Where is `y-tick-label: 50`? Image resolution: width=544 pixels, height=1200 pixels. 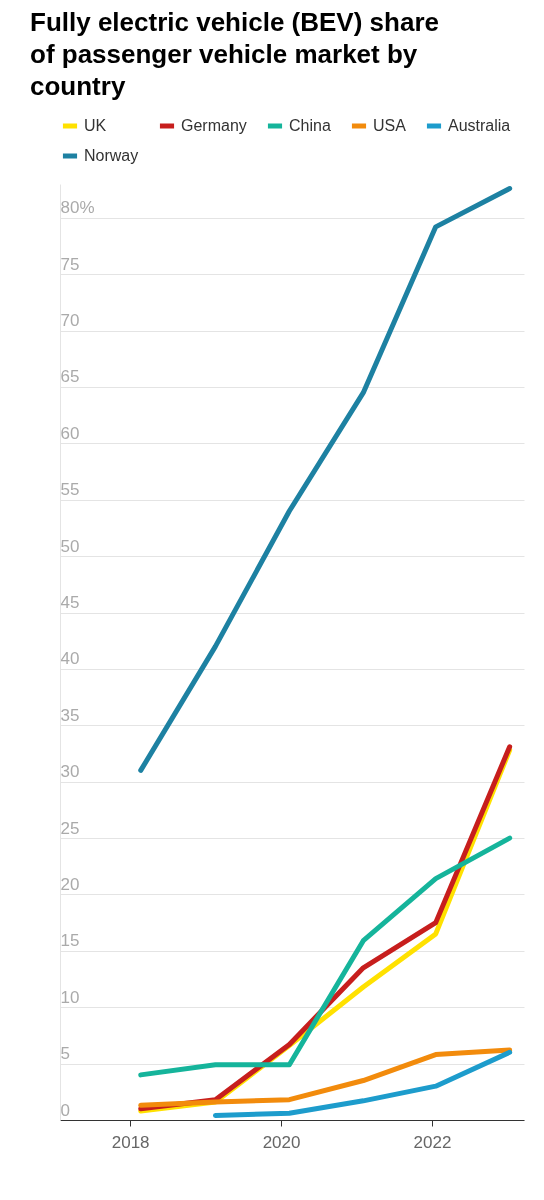
y-tick-label: 50 is located at coordinates (70, 546).